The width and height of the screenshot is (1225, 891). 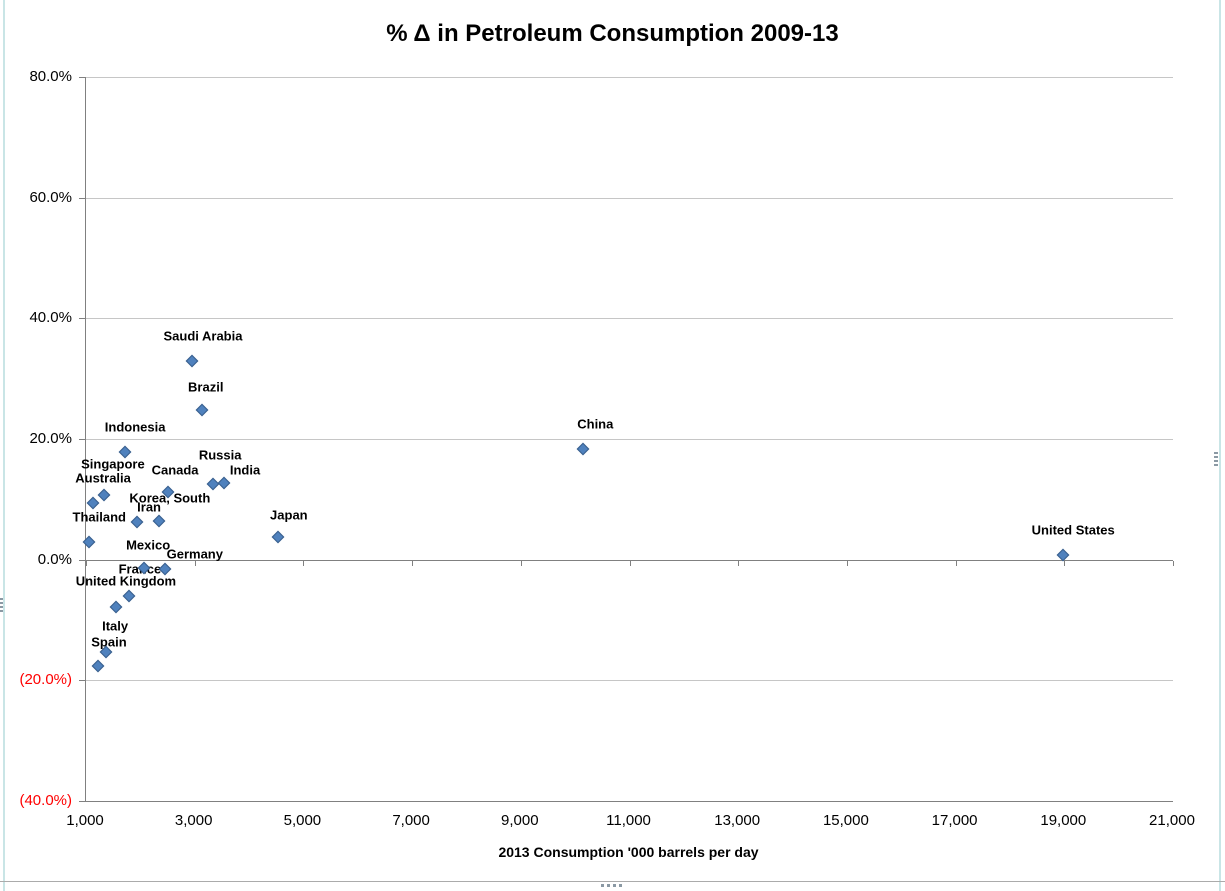 I want to click on data-point-united-kingdom, so click(x=116, y=607).